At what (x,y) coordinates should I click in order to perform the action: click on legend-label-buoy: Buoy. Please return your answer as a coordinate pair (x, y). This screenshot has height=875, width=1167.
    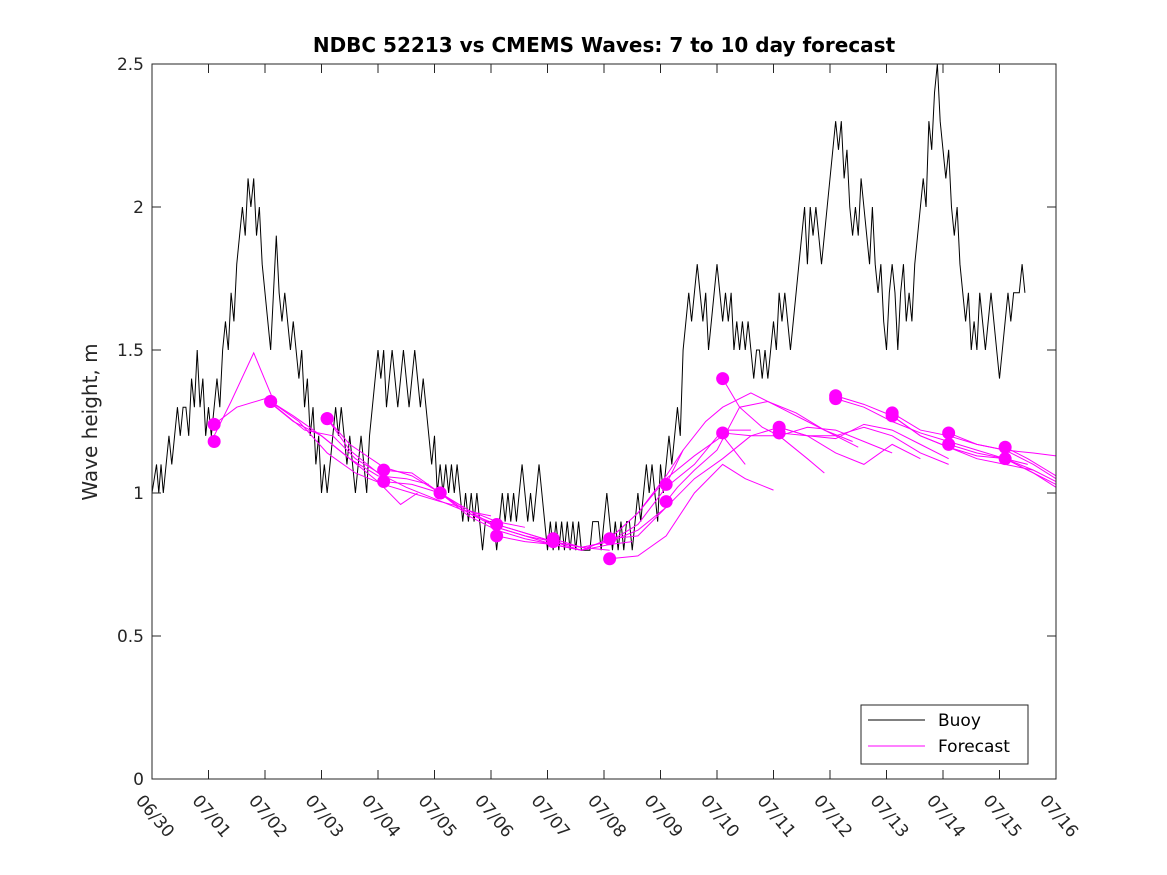
    Looking at the image, I should click on (959, 721).